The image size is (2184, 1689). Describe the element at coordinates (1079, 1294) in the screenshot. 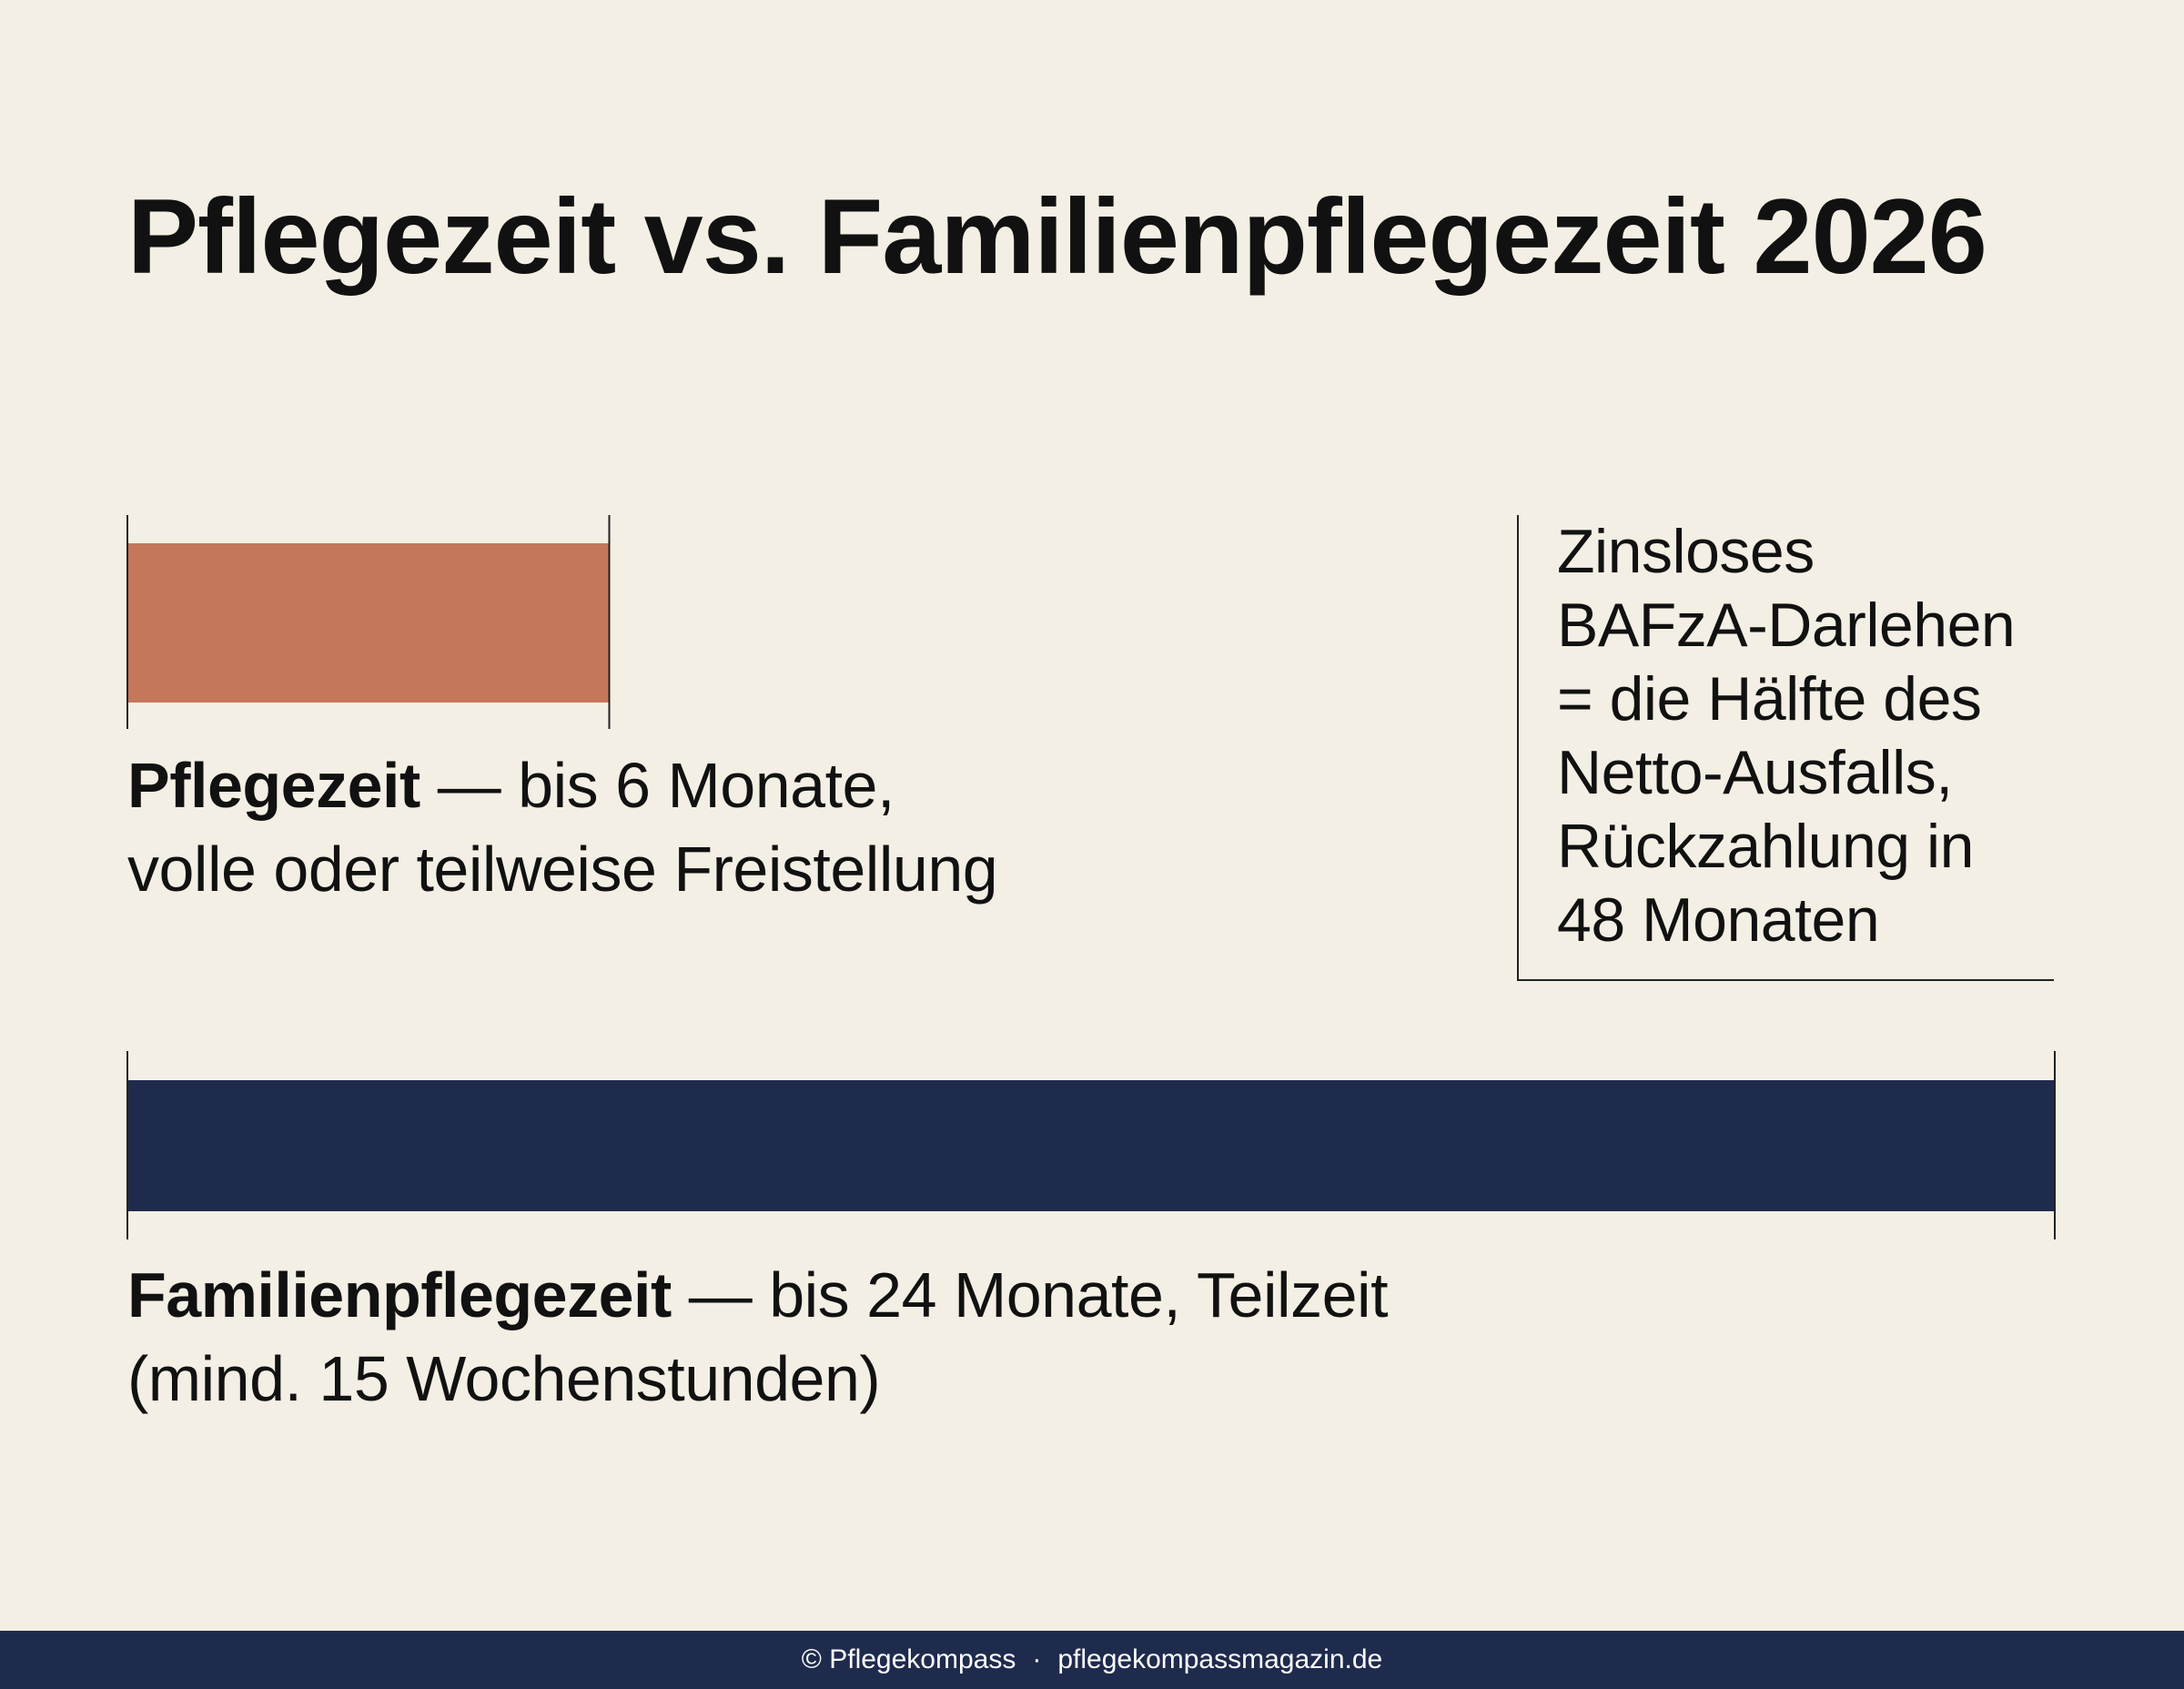

I see `familienpflegezeit-label-duration: bis 24 Monate, Teilzeit` at that location.